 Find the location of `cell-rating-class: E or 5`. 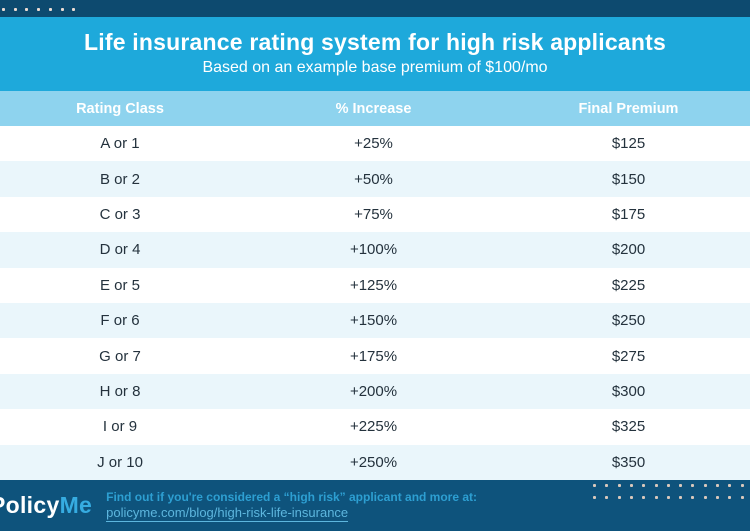

cell-rating-class: E or 5 is located at coordinates (120, 285).